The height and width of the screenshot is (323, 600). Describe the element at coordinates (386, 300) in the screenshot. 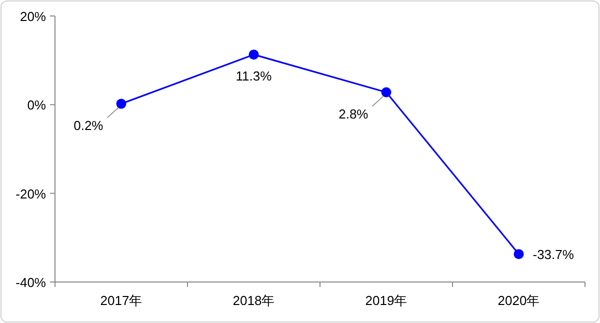

I see `x-tick-label: 2019年` at that location.